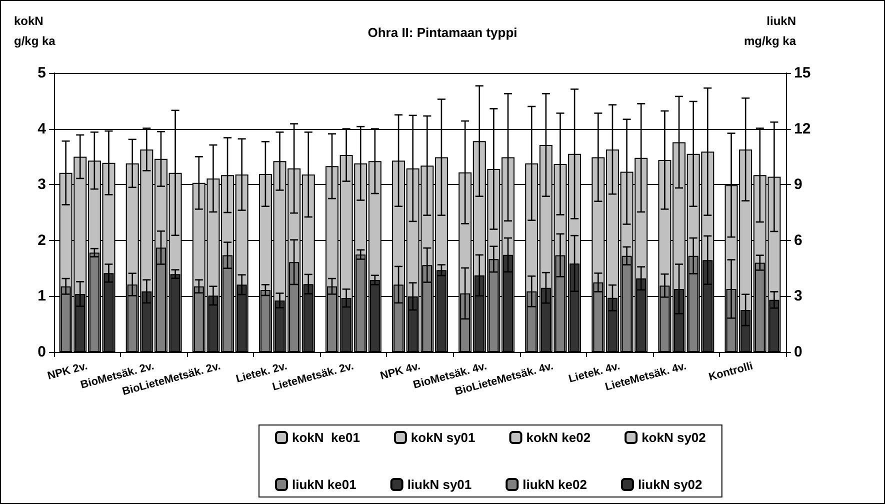 The width and height of the screenshot is (885, 504). What do you see at coordinates (42, 73) in the screenshot?
I see `y-tick-label: 5` at bounding box center [42, 73].